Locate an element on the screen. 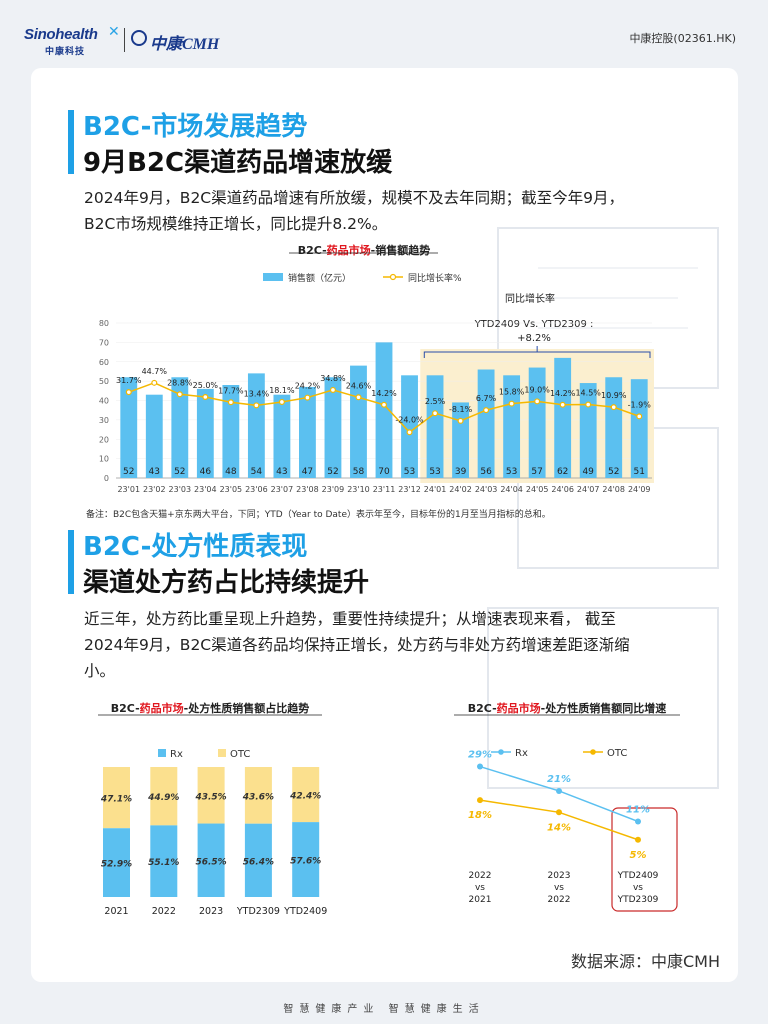 This screenshot has width=768, height=1024. chart1-annotation-title: 同比增长率 is located at coordinates (530, 298).